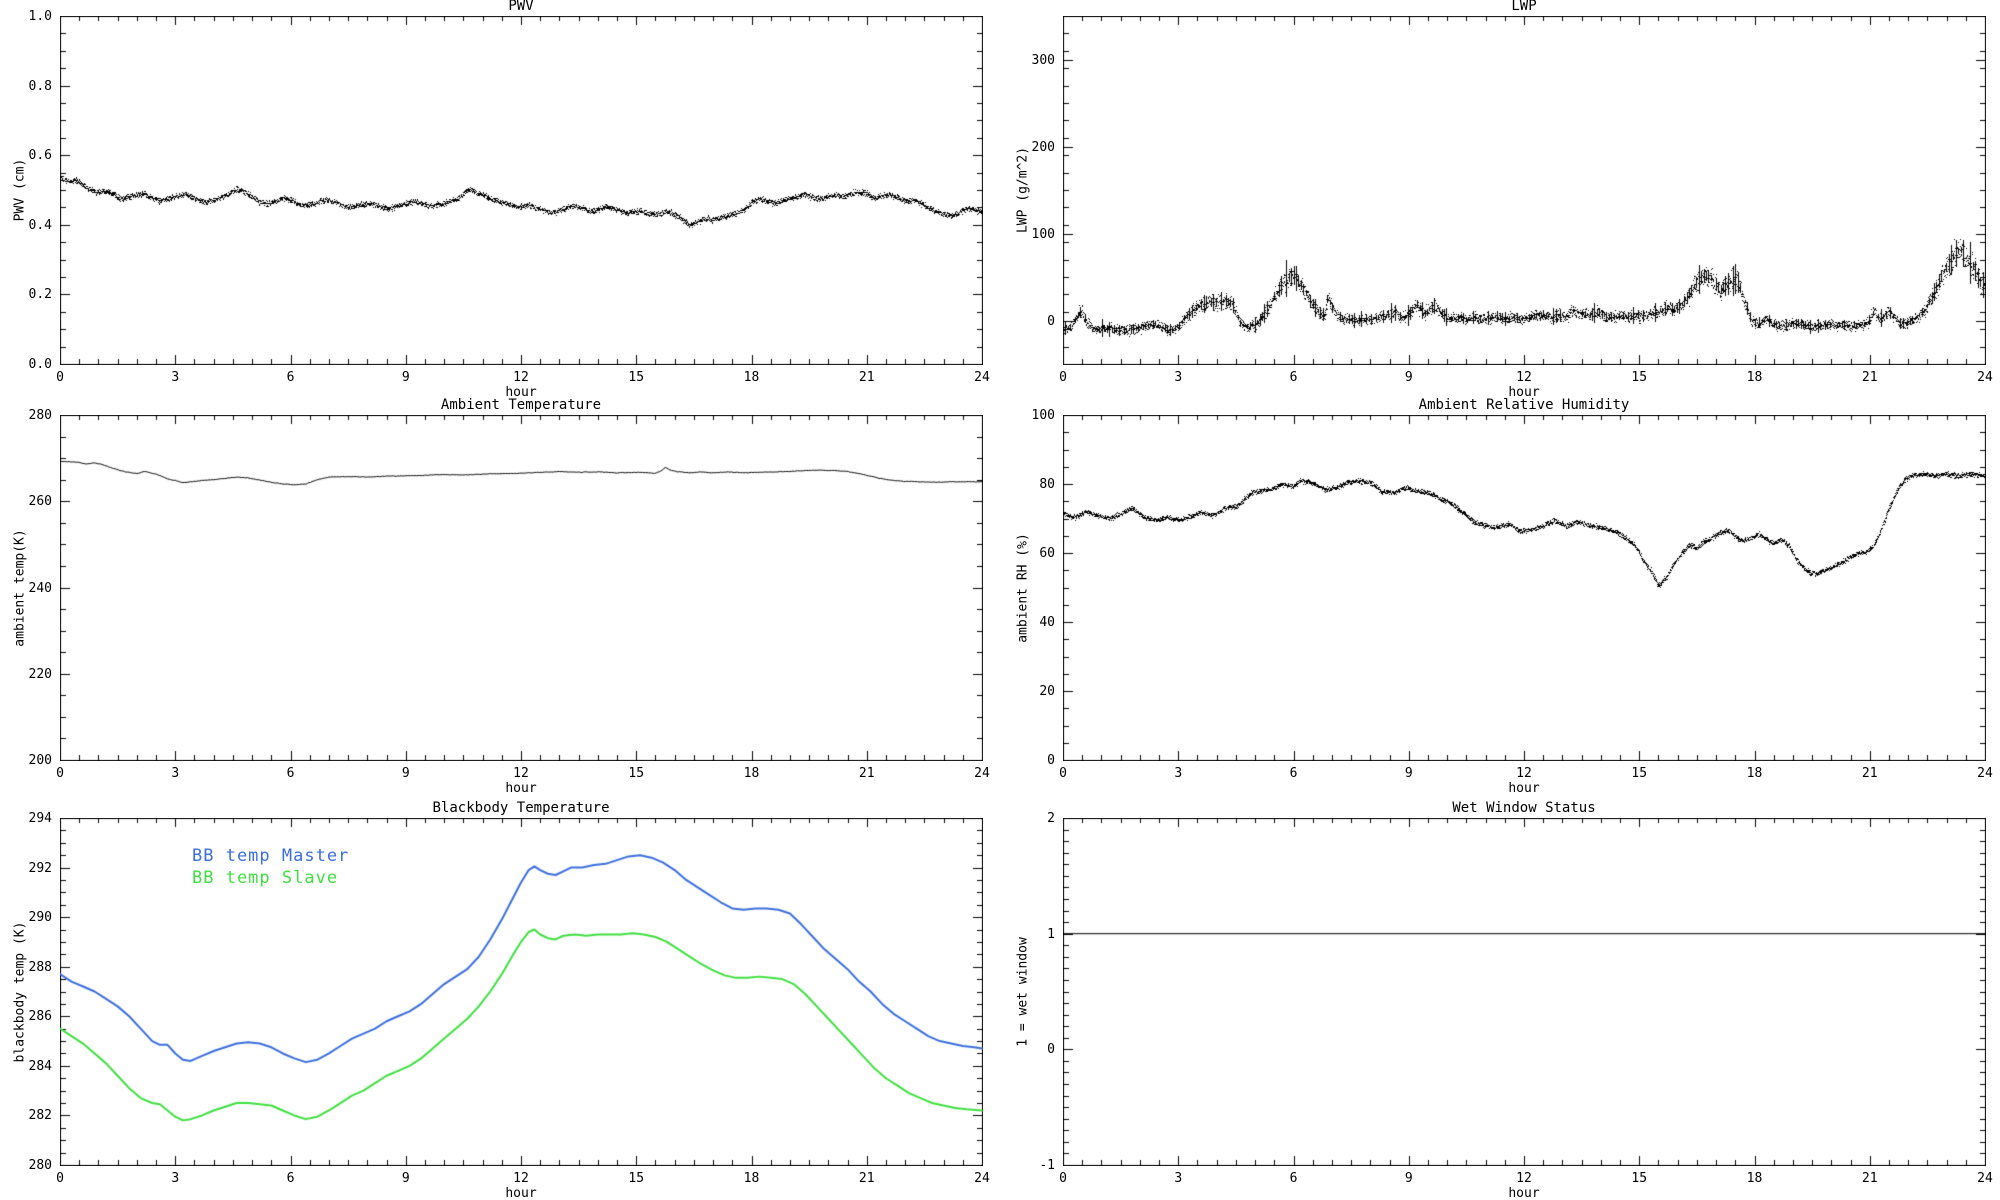 The height and width of the screenshot is (1200, 2000). I want to click on y-tick-label: 290, so click(40, 918).